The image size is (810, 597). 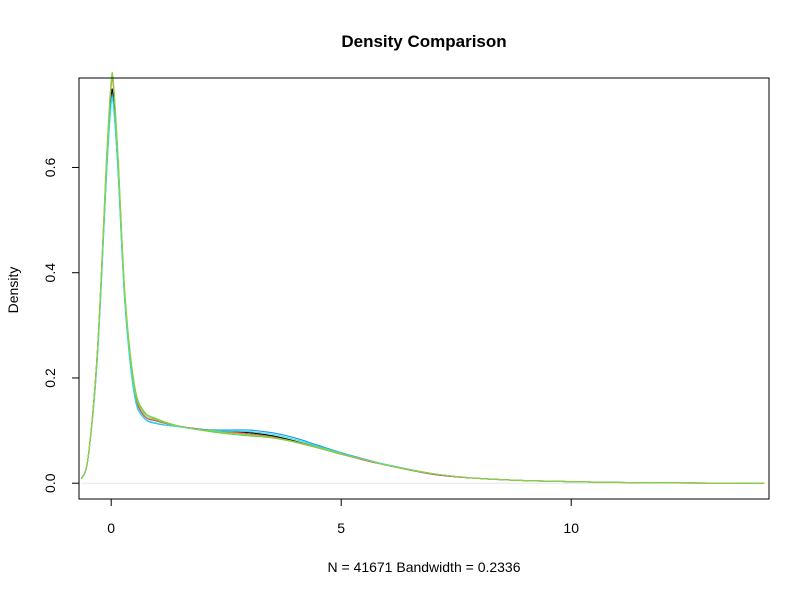 What do you see at coordinates (571, 528) in the screenshot?
I see `x-tick-label: 10` at bounding box center [571, 528].